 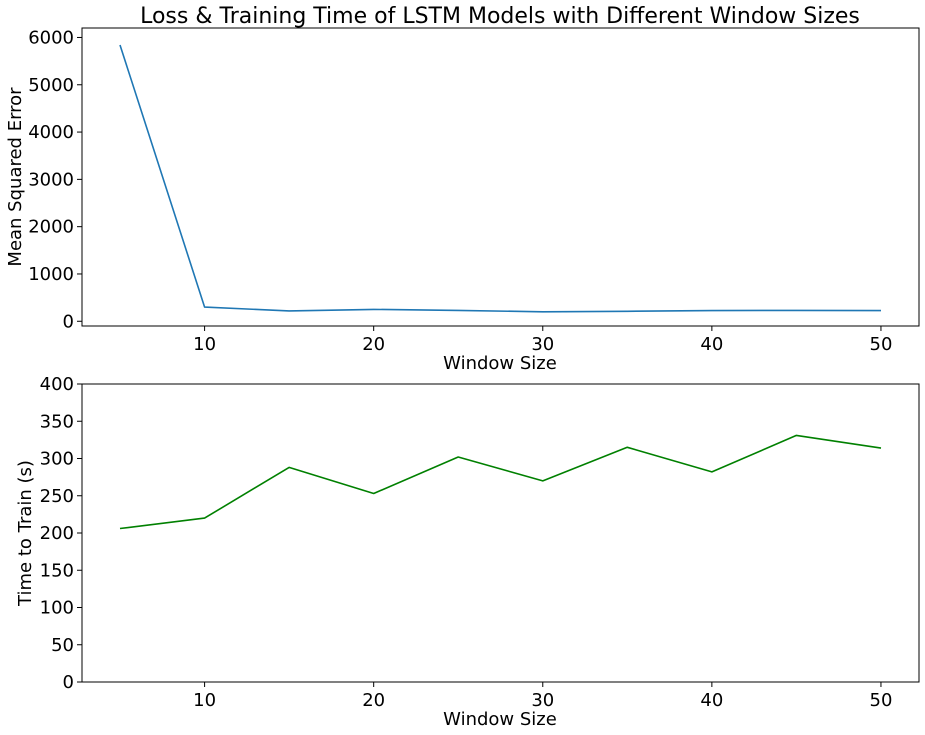 I want to click on time-y-tick-label: 150, so click(x=57, y=570).